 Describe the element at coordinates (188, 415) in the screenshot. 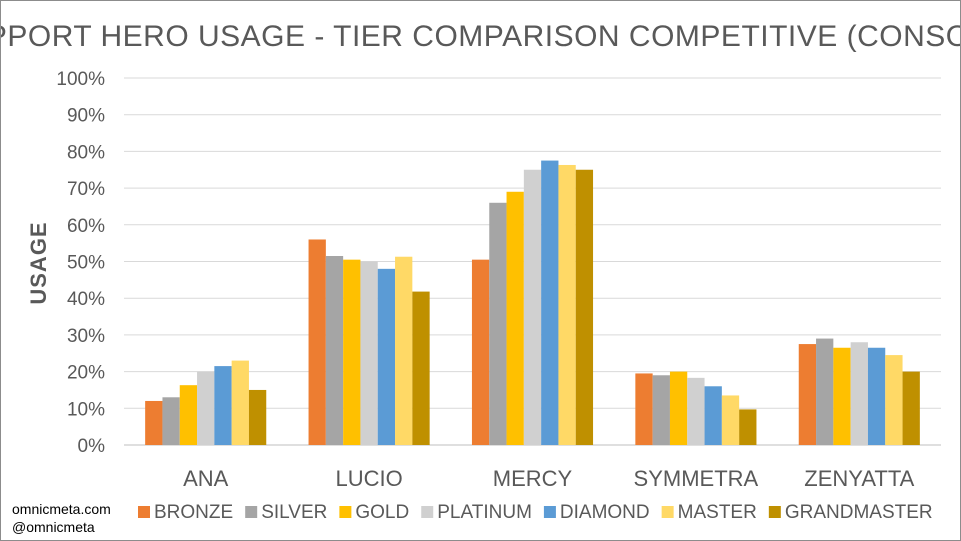

I see `bar-ana-gold` at that location.